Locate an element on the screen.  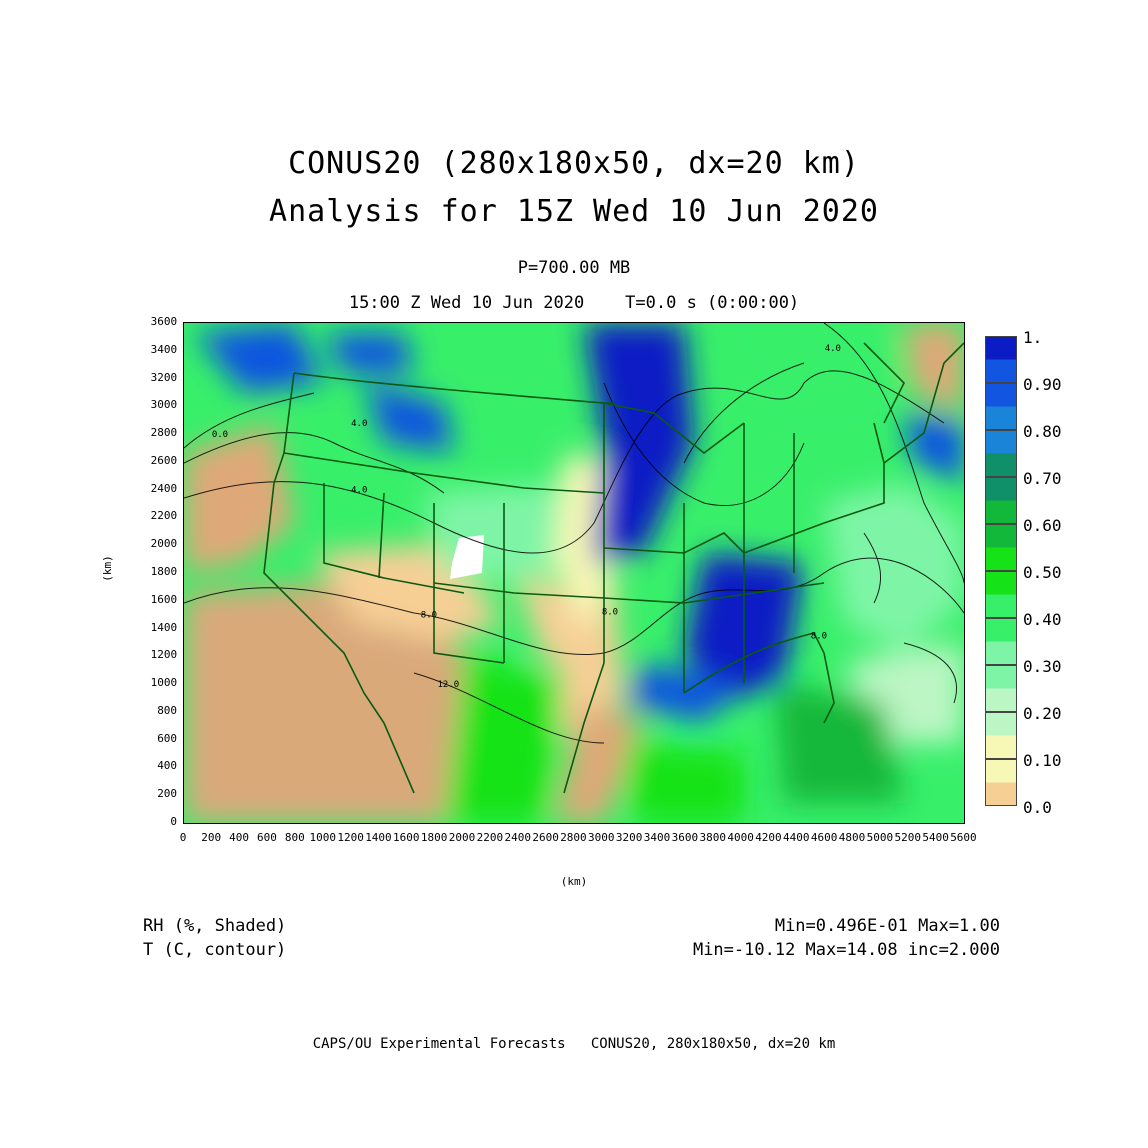
y-tick-label: 3000 is located at coordinates (164, 405).